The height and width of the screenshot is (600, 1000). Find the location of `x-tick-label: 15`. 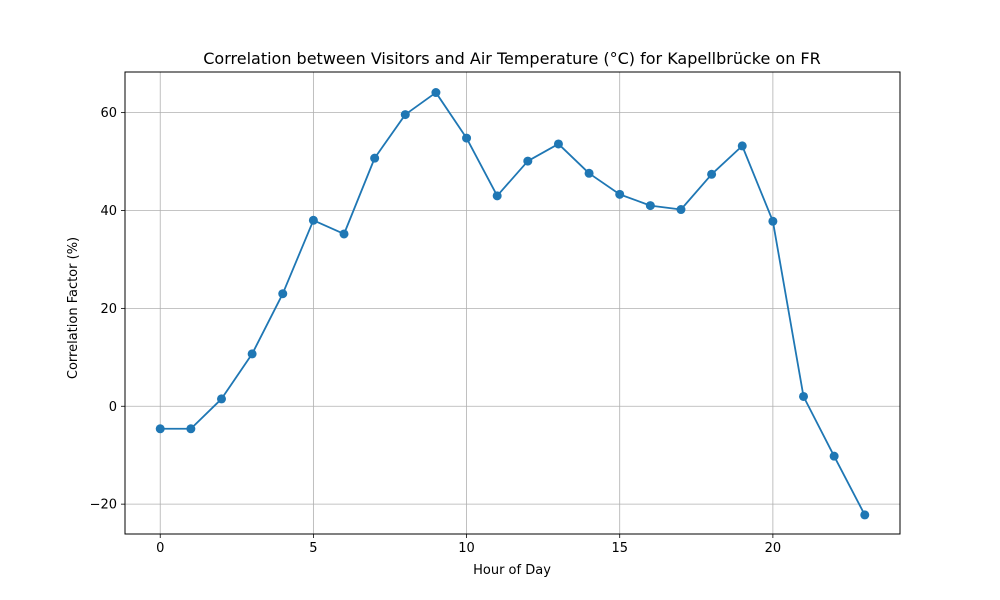

x-tick-label: 15 is located at coordinates (619, 548).